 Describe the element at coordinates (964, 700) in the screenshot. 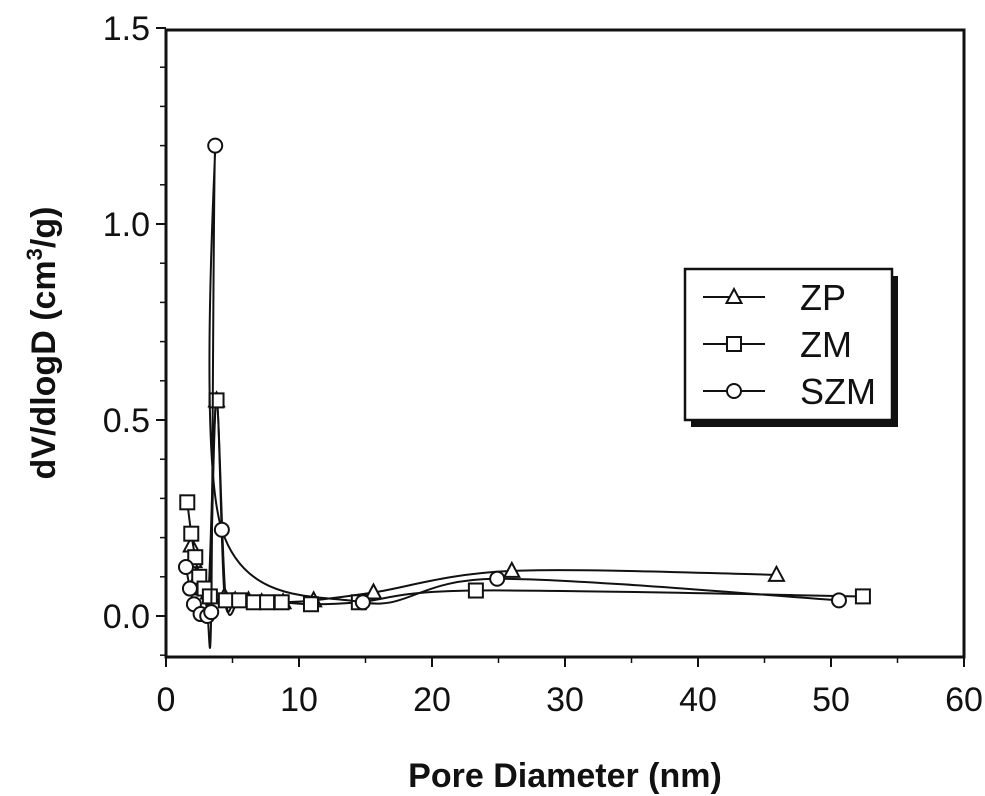

I see `x-tick-label: 60` at that location.